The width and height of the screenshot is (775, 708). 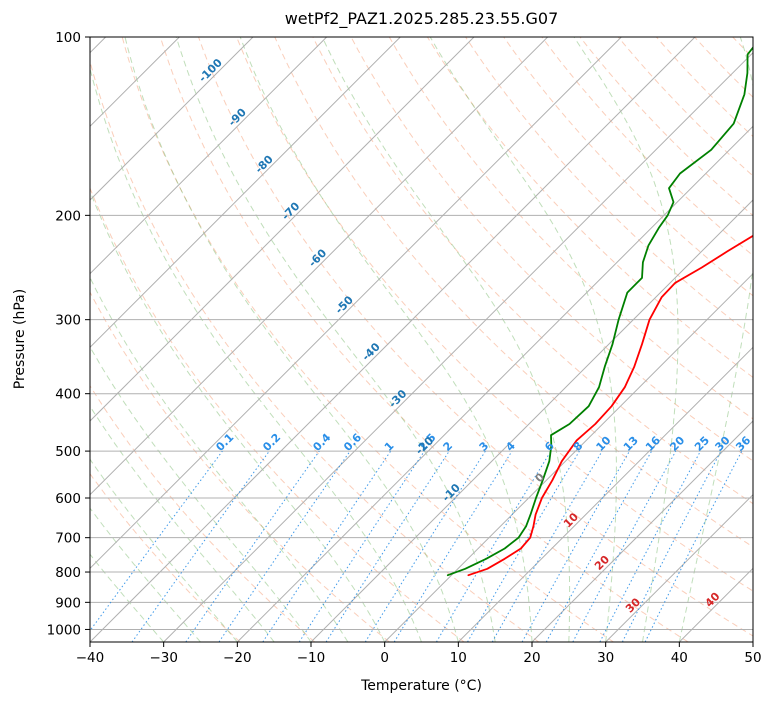 I want to click on y-tick-label: 400, so click(x=68, y=395).